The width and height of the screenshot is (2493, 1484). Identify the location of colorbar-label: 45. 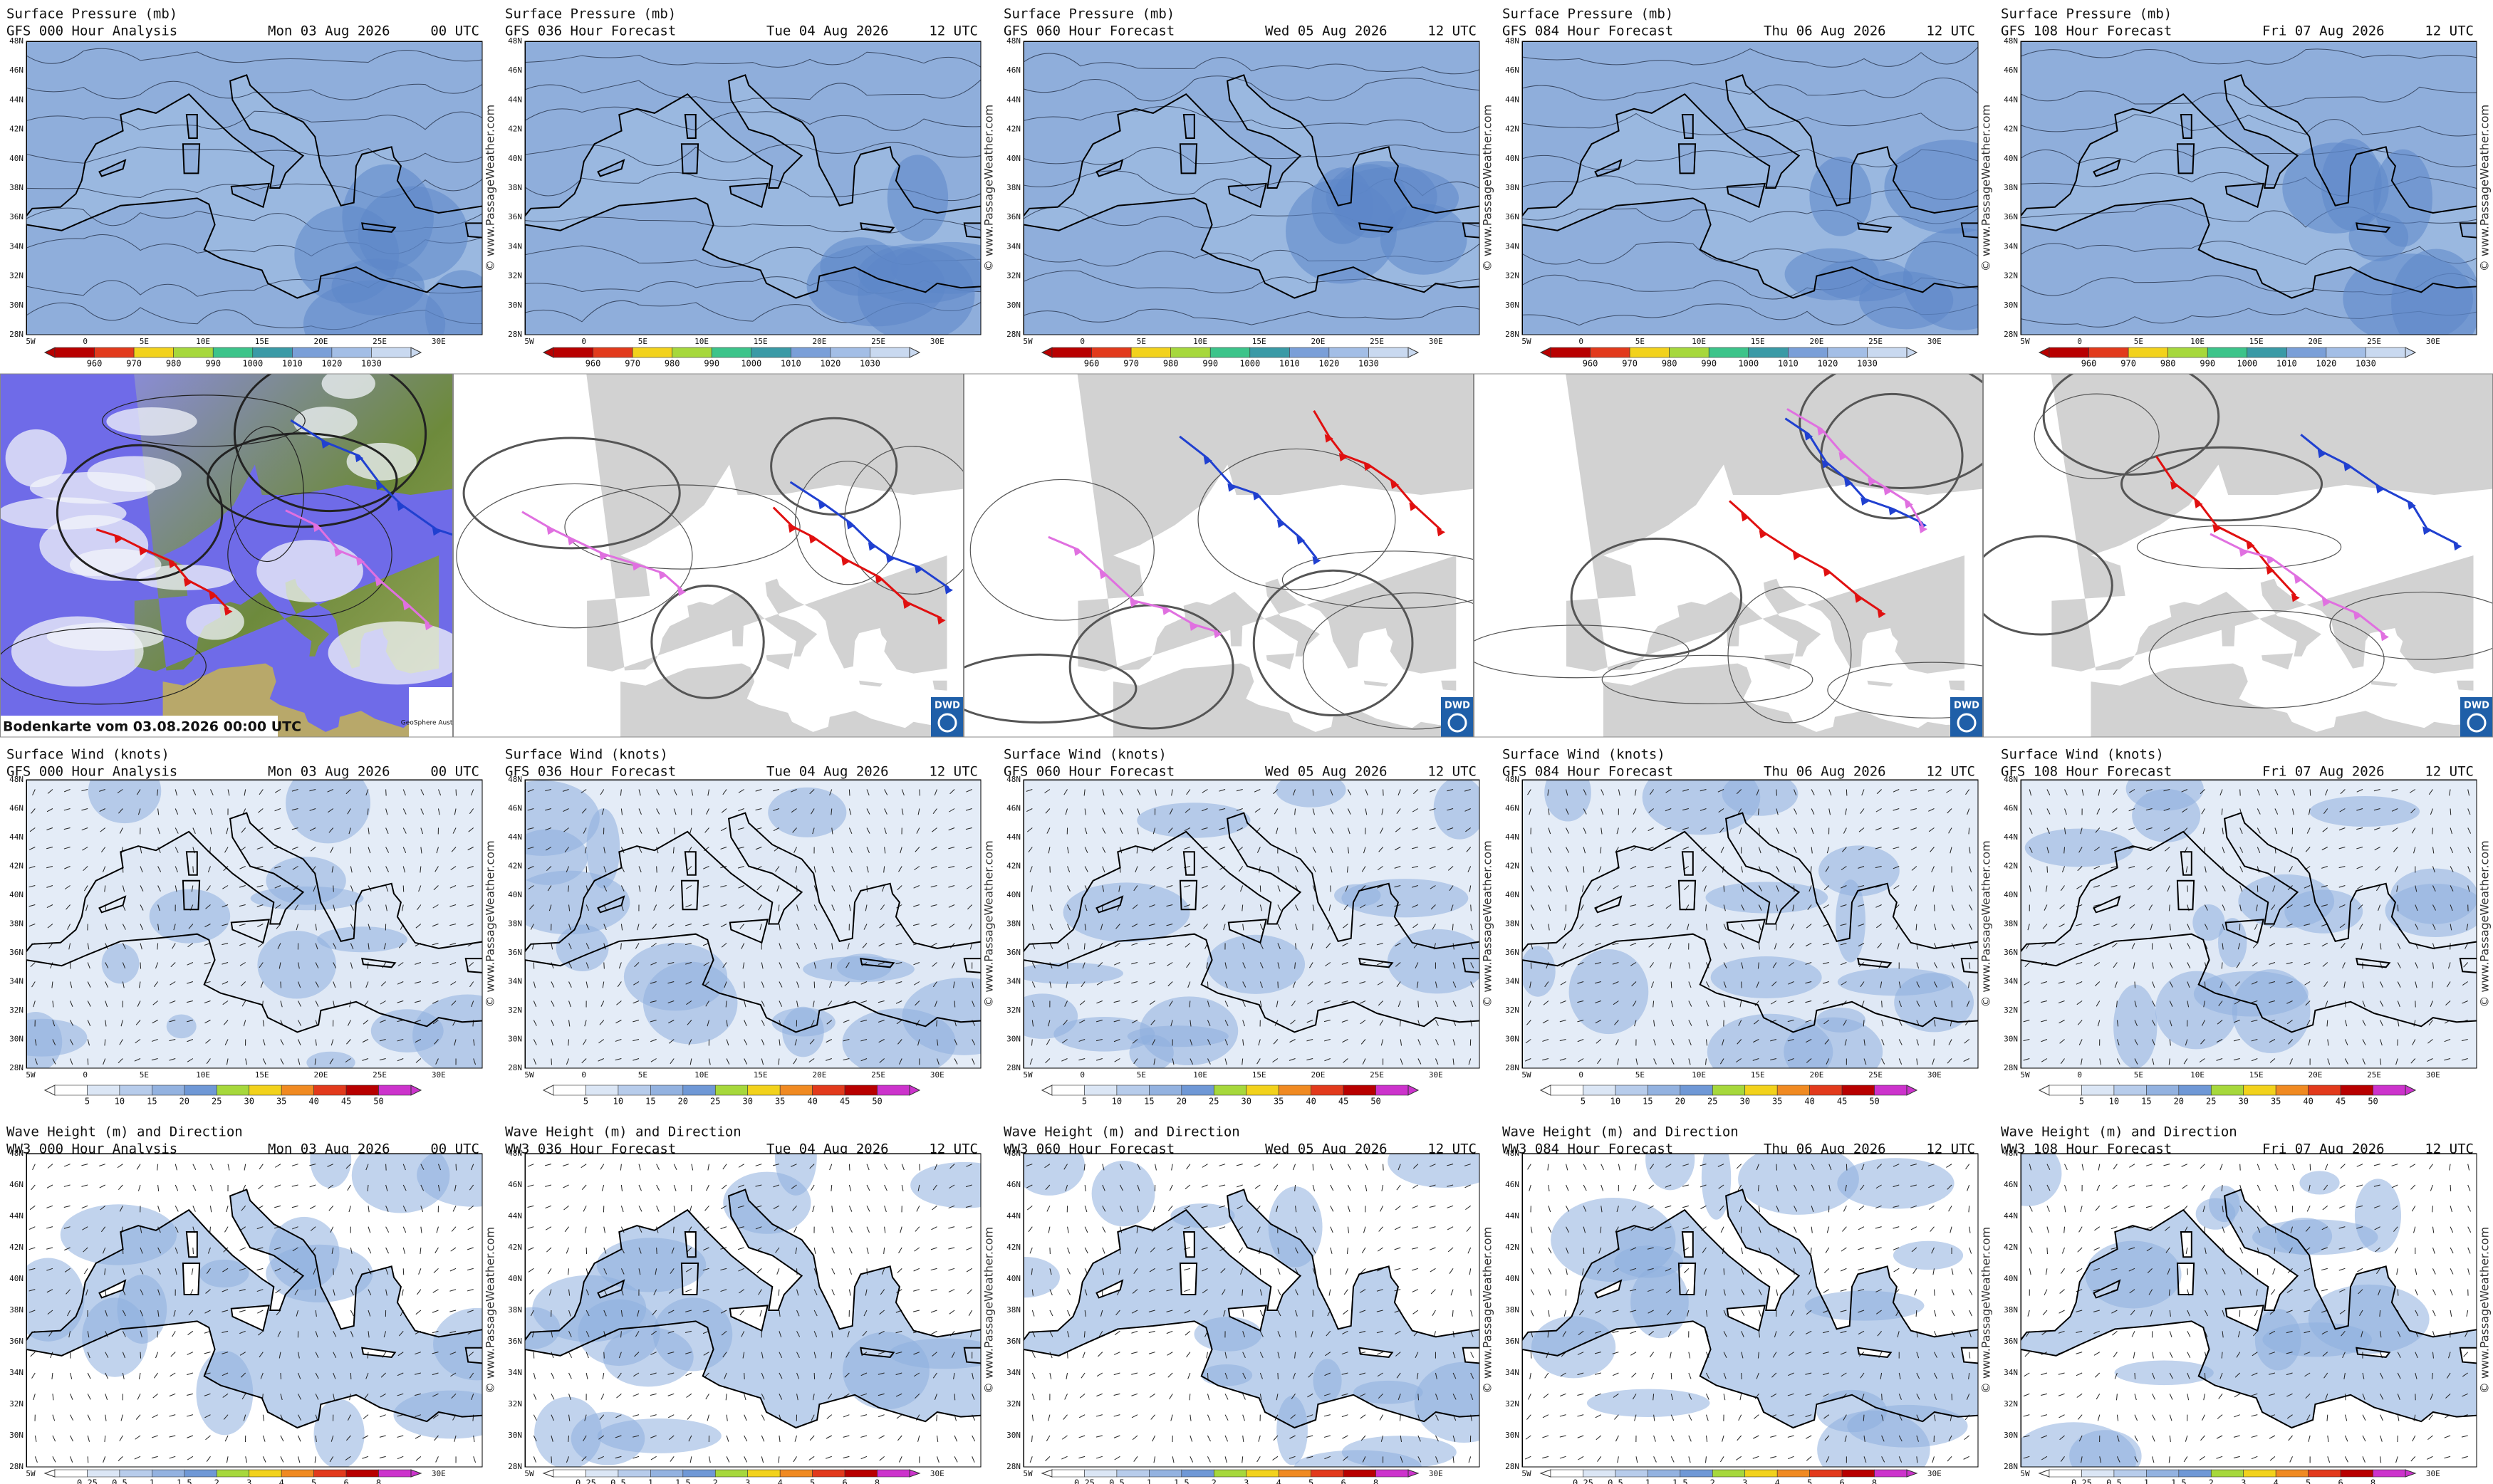
(1343, 1102).